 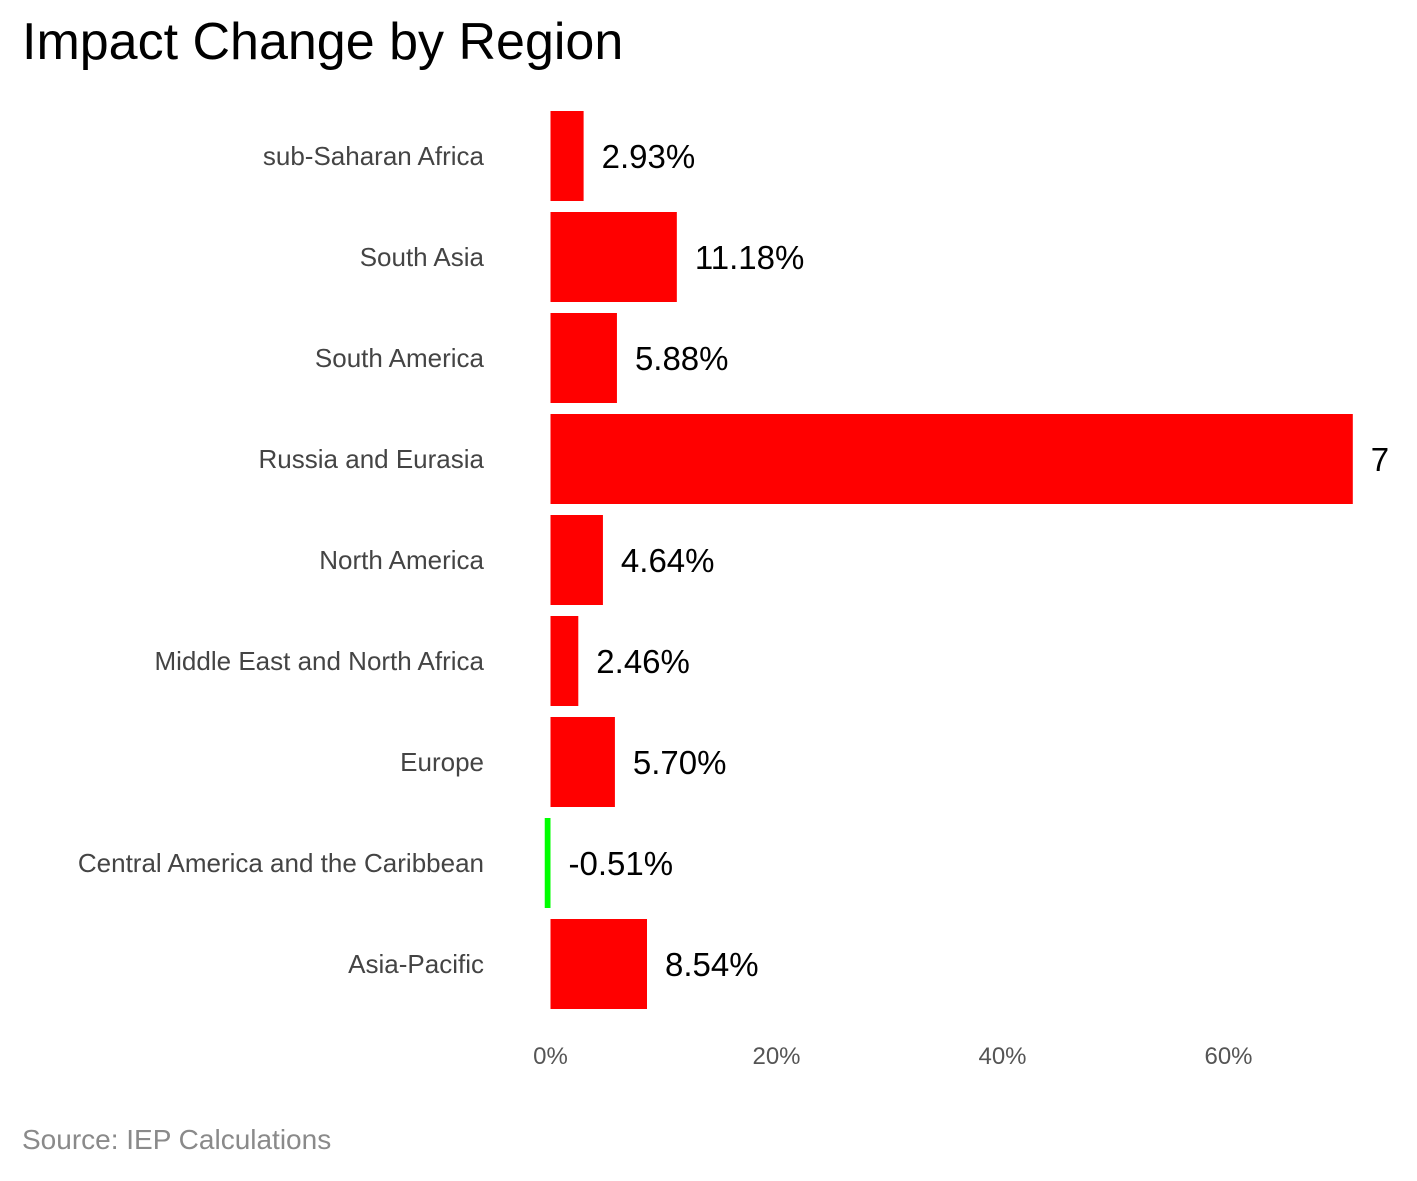 I want to click on category-label: sub-Saharan Africa, so click(x=374, y=156).